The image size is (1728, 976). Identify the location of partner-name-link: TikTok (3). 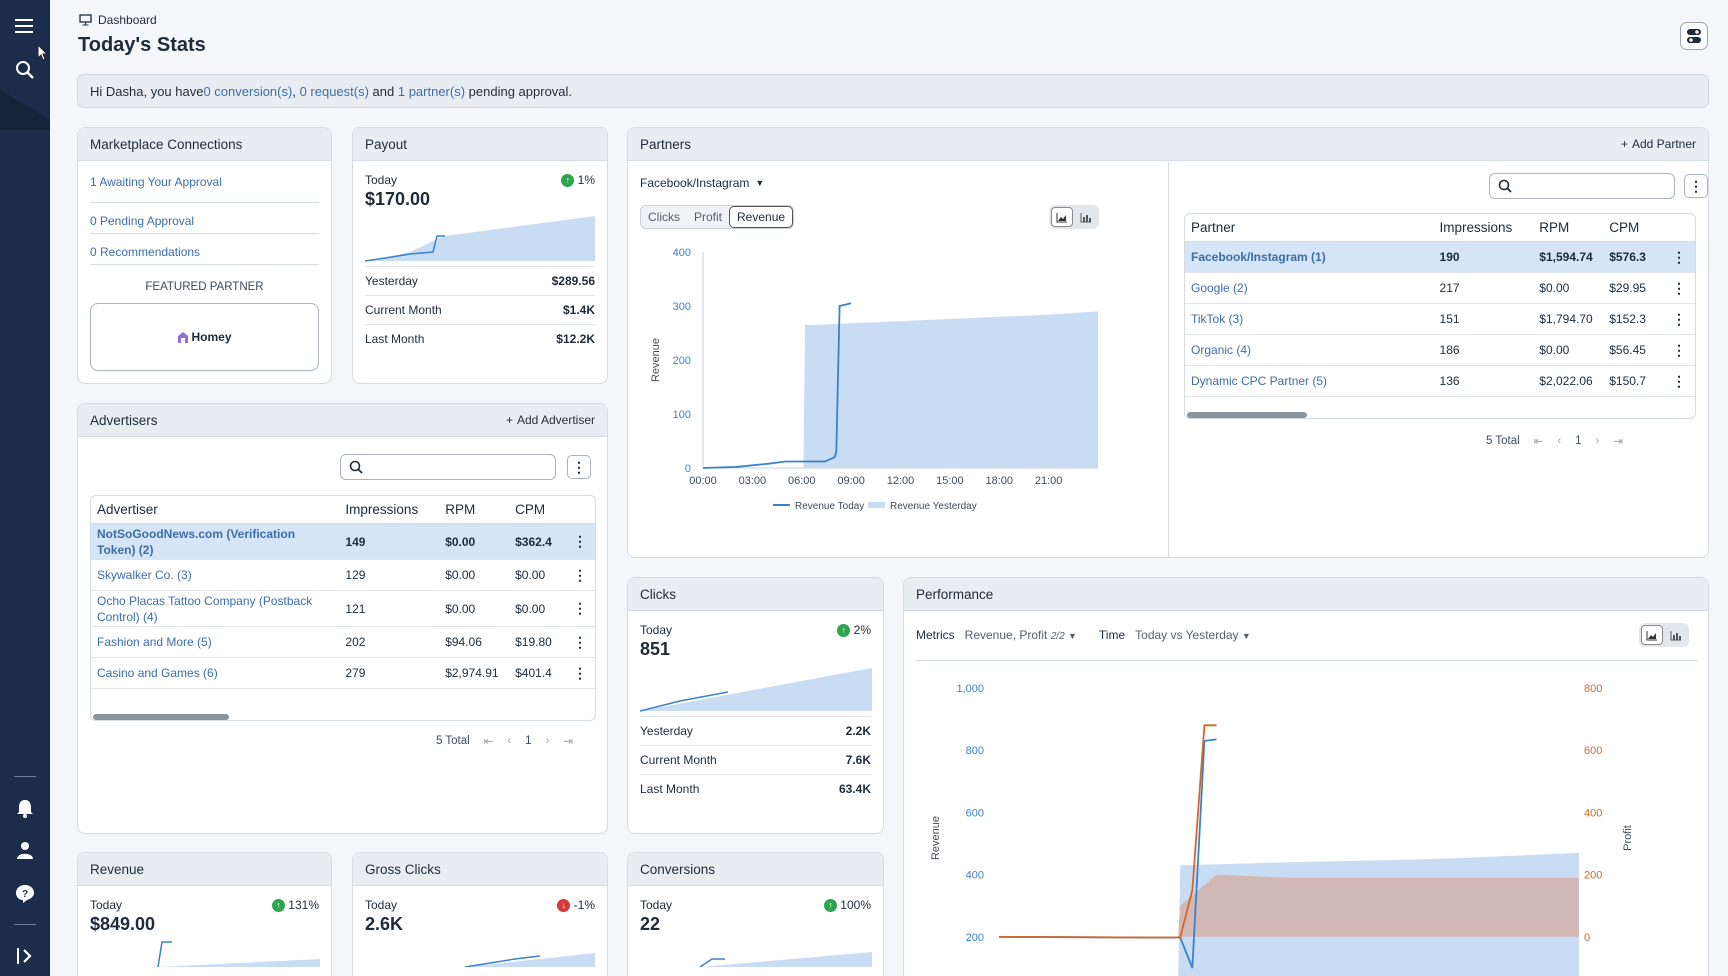
(1309, 319).